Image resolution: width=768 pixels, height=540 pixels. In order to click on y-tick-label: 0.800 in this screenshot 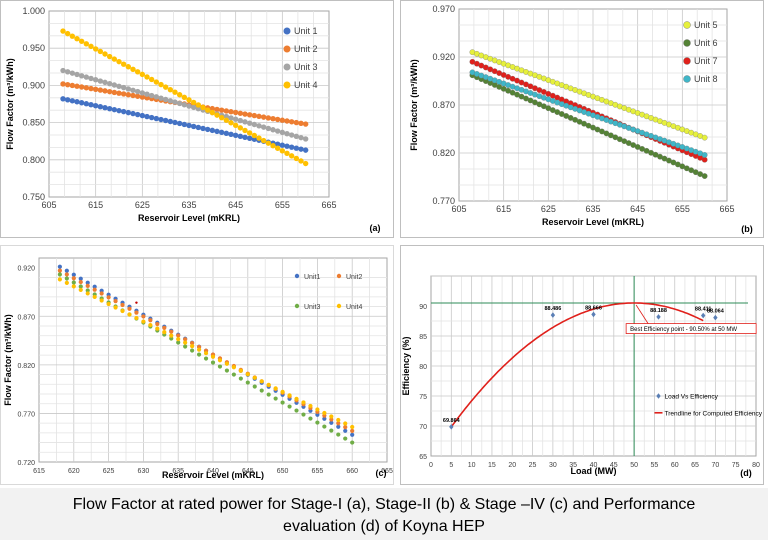, I will do `click(33, 160)`.